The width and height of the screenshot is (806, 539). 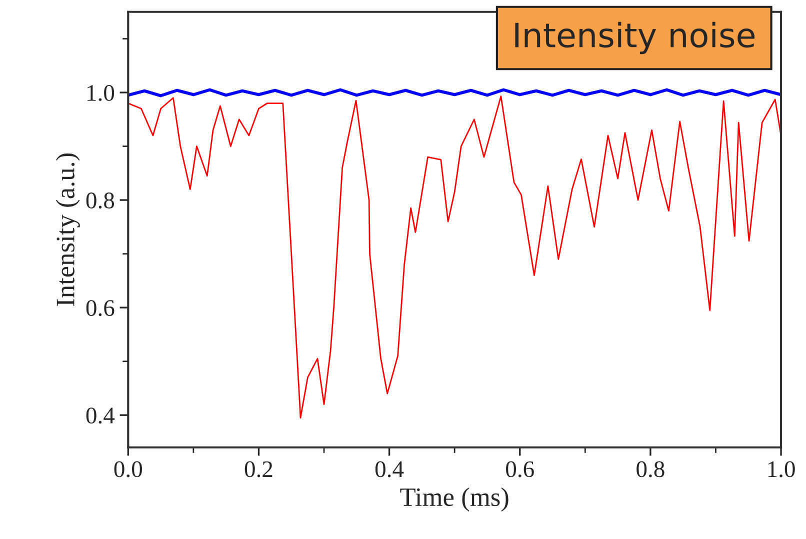 I want to click on x-axis-title: Time (ms), so click(x=454, y=500).